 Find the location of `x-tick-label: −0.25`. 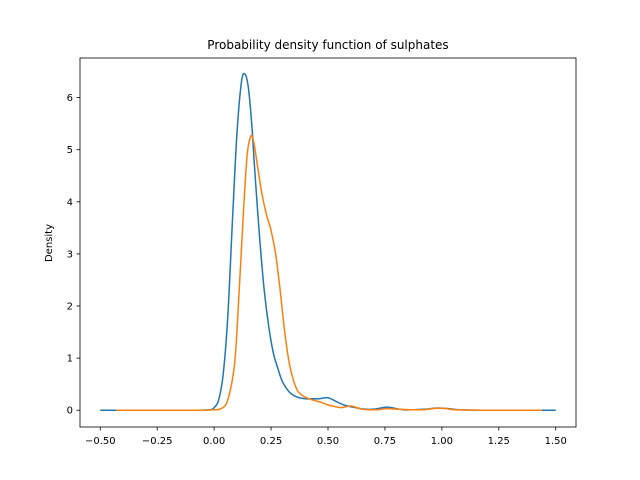

x-tick-label: −0.25 is located at coordinates (157, 441).